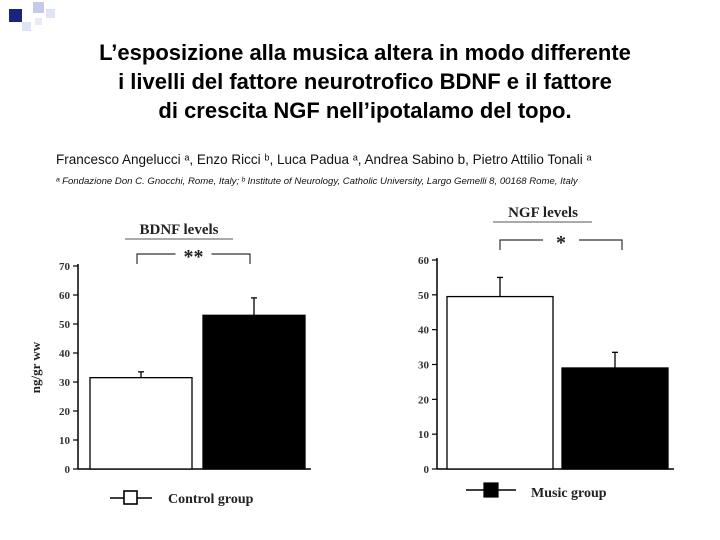  Describe the element at coordinates (130, 497) in the screenshot. I see `legend-control-swatch` at that location.